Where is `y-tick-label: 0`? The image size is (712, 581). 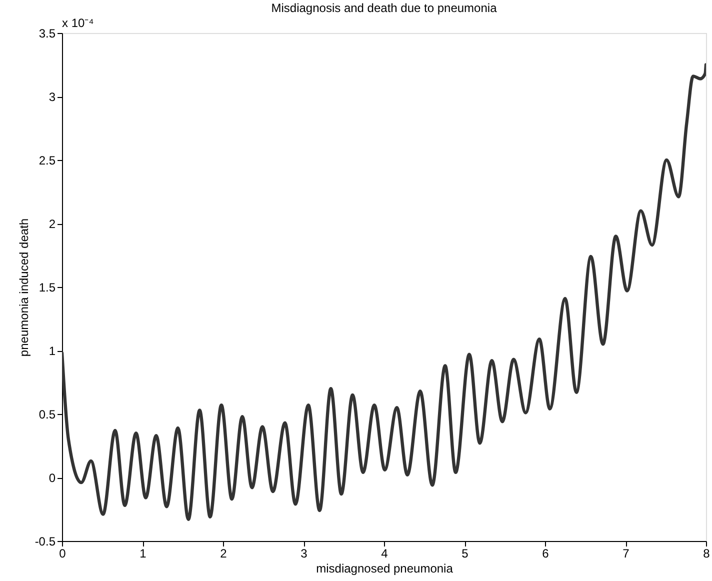
y-tick-label: 0 is located at coordinates (52, 478).